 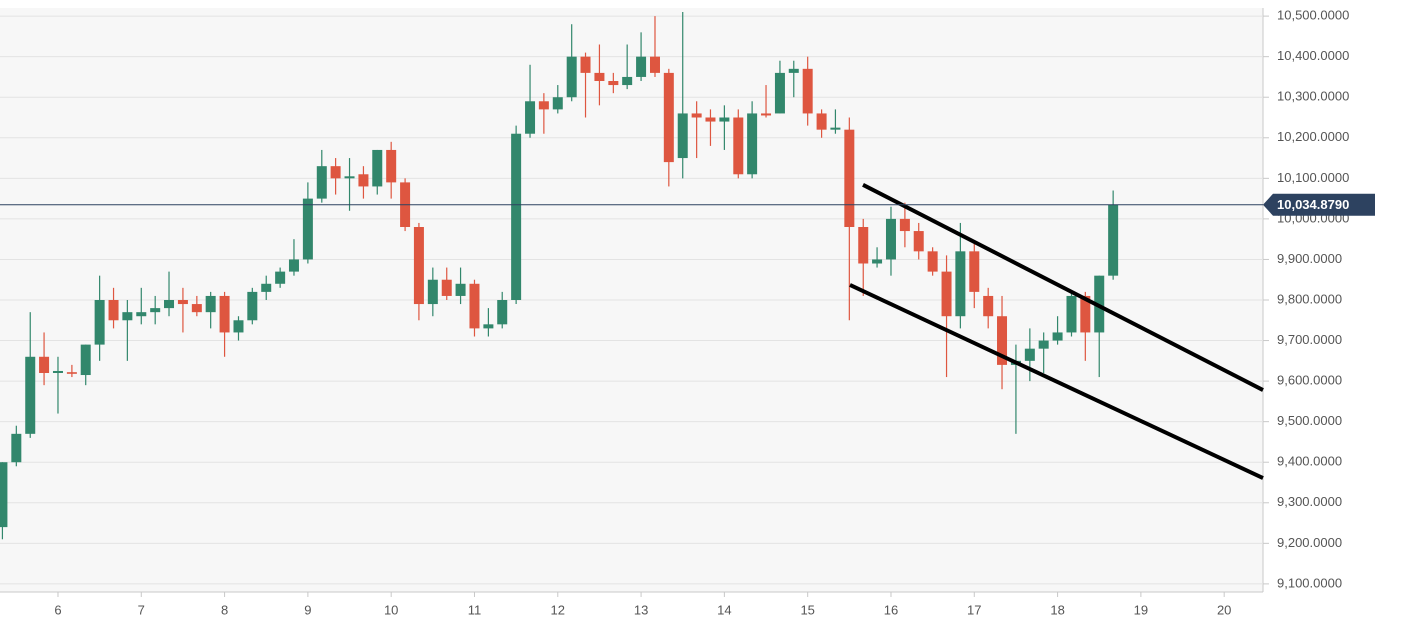 What do you see at coordinates (1309, 339) in the screenshot?
I see `y-tick-label: 9,700.0000` at bounding box center [1309, 339].